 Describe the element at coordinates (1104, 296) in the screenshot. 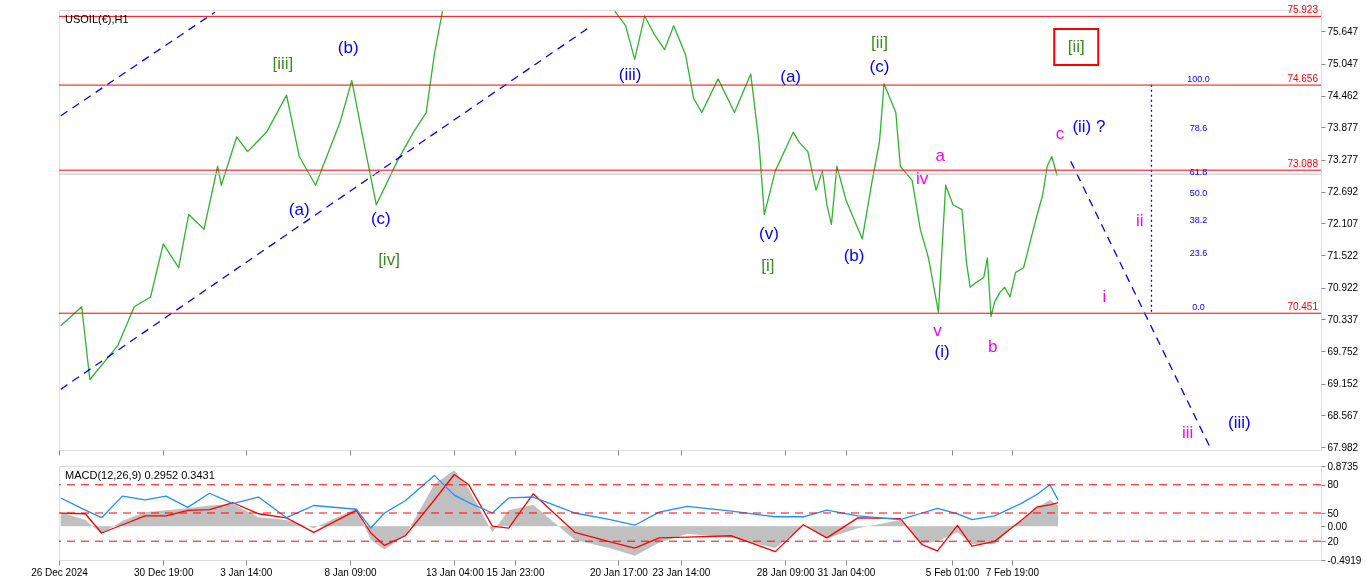

I see `annotation: i` at that location.